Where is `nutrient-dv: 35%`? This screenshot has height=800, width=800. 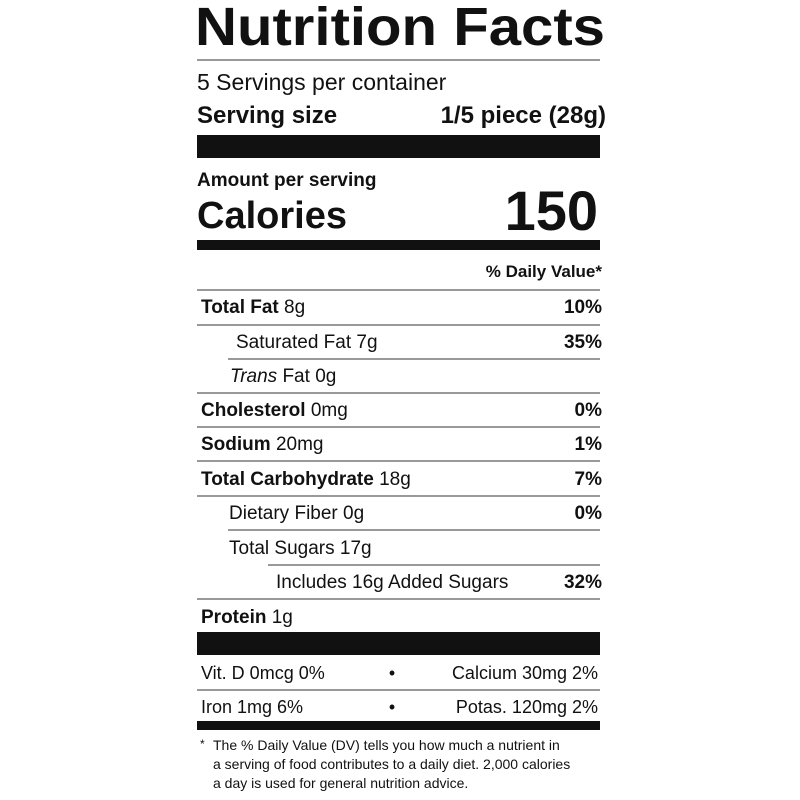 nutrient-dv: 35% is located at coordinates (583, 342).